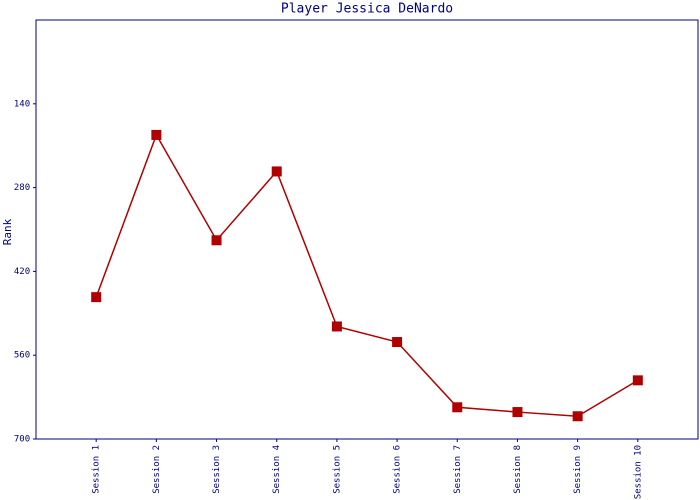 This screenshot has height=500, width=700. What do you see at coordinates (367, 9) in the screenshot?
I see `chart-title: Player Jessica DeNardo` at bounding box center [367, 9].